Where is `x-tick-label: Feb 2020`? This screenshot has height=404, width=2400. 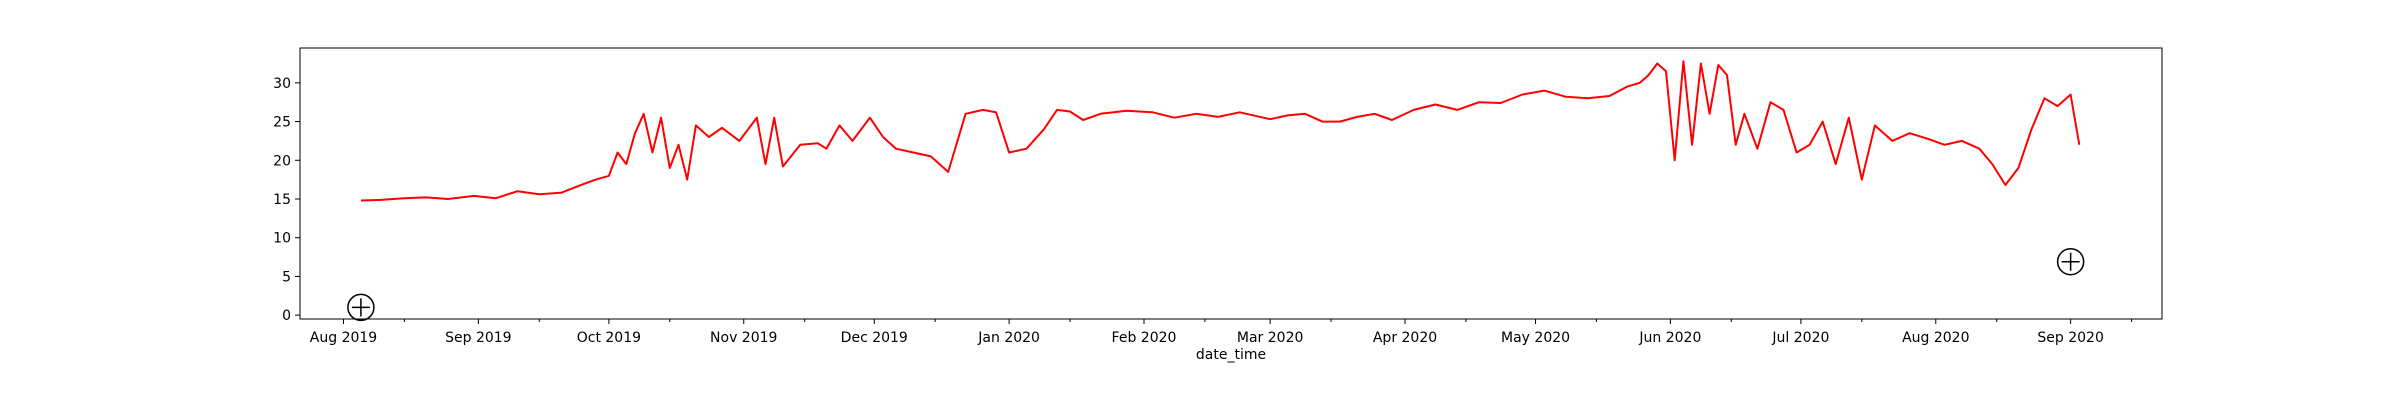 x-tick-label: Feb 2020 is located at coordinates (1144, 338).